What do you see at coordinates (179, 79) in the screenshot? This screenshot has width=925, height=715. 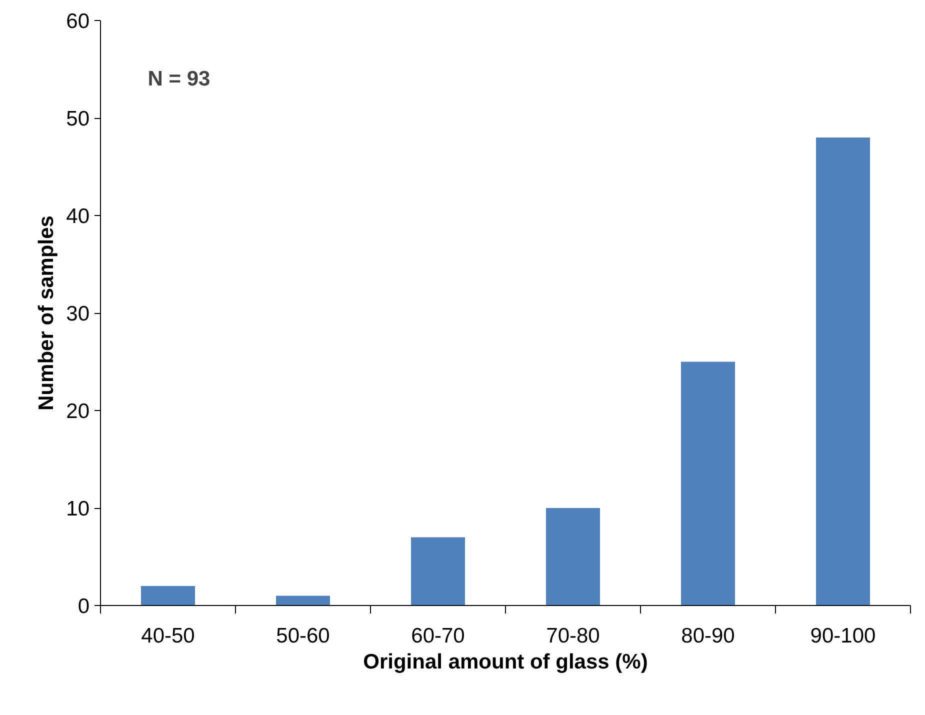 I see `annotation: N = 93` at bounding box center [179, 79].